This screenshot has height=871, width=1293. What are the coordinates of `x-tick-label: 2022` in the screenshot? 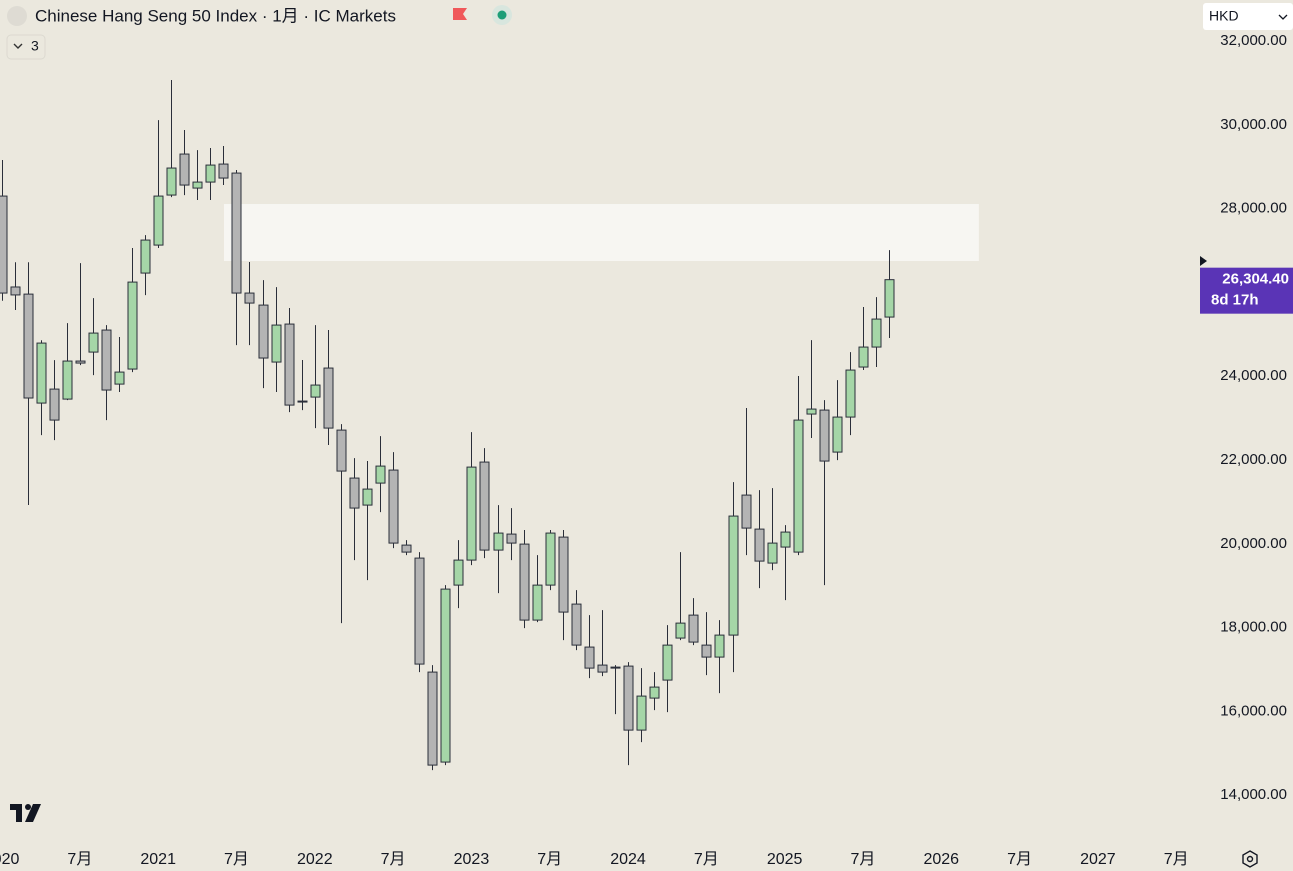 It's located at (315, 859).